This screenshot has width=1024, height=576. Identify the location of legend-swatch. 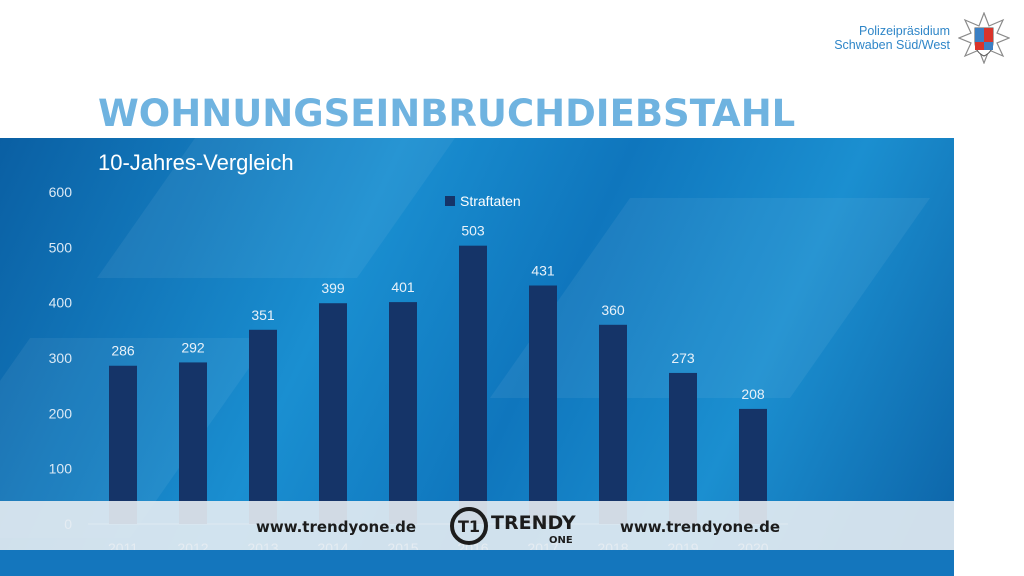
(450, 201).